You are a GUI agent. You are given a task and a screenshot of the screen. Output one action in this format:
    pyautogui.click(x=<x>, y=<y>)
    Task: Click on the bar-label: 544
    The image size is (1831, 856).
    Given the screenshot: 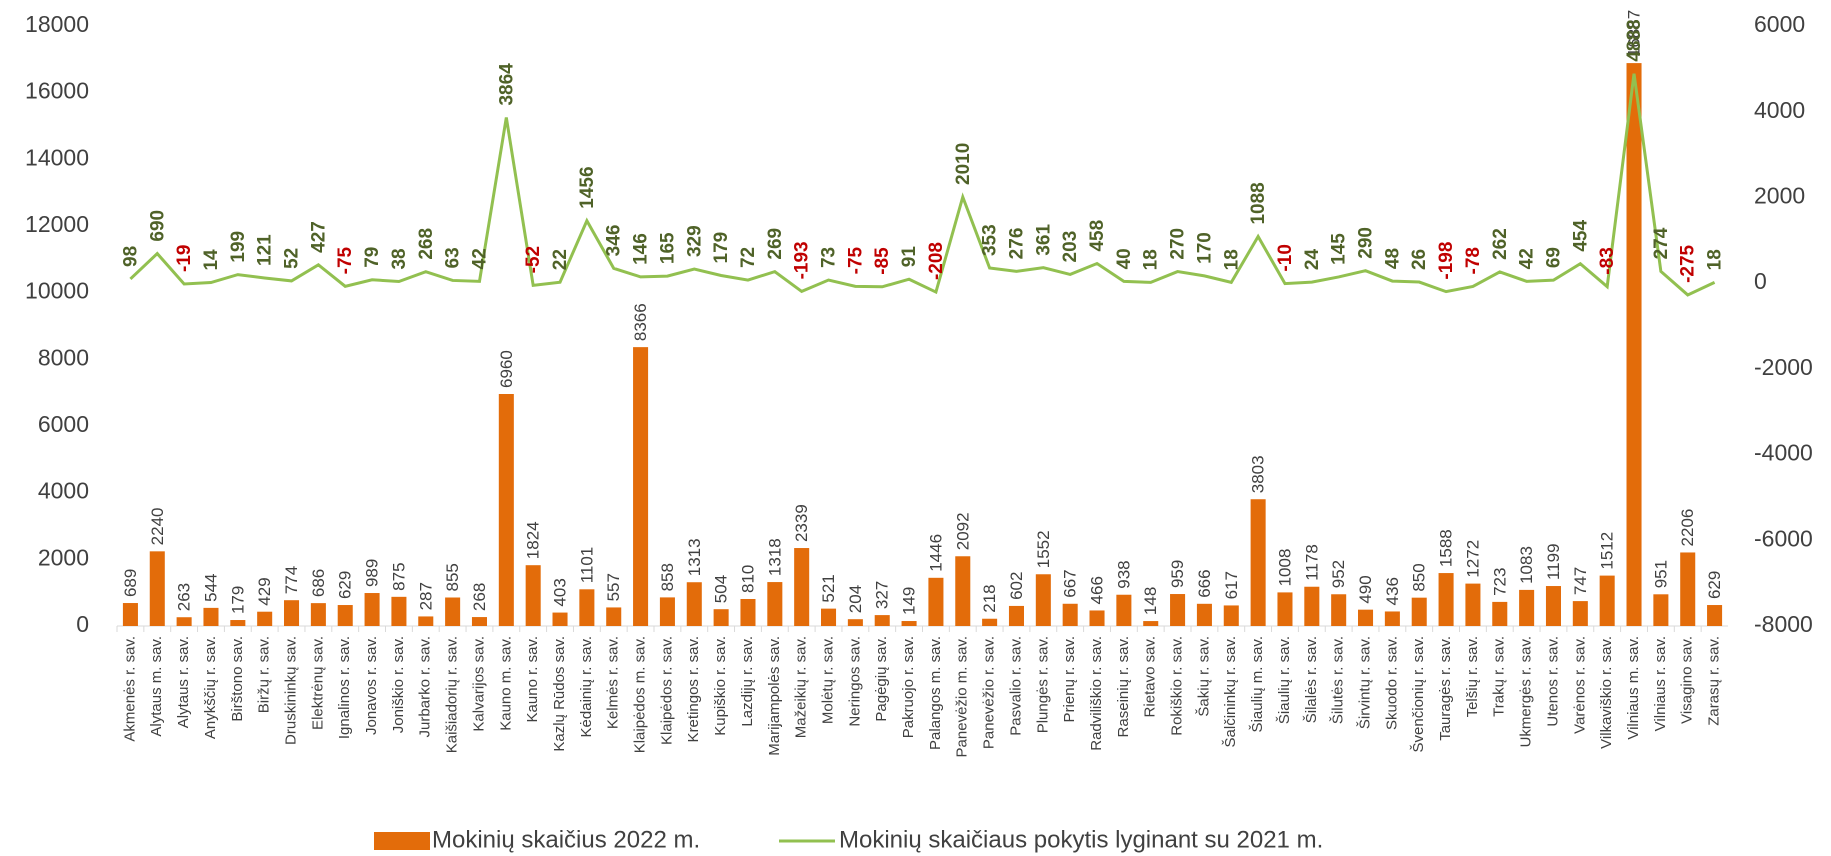 What is the action you would take?
    pyautogui.click(x=210, y=587)
    